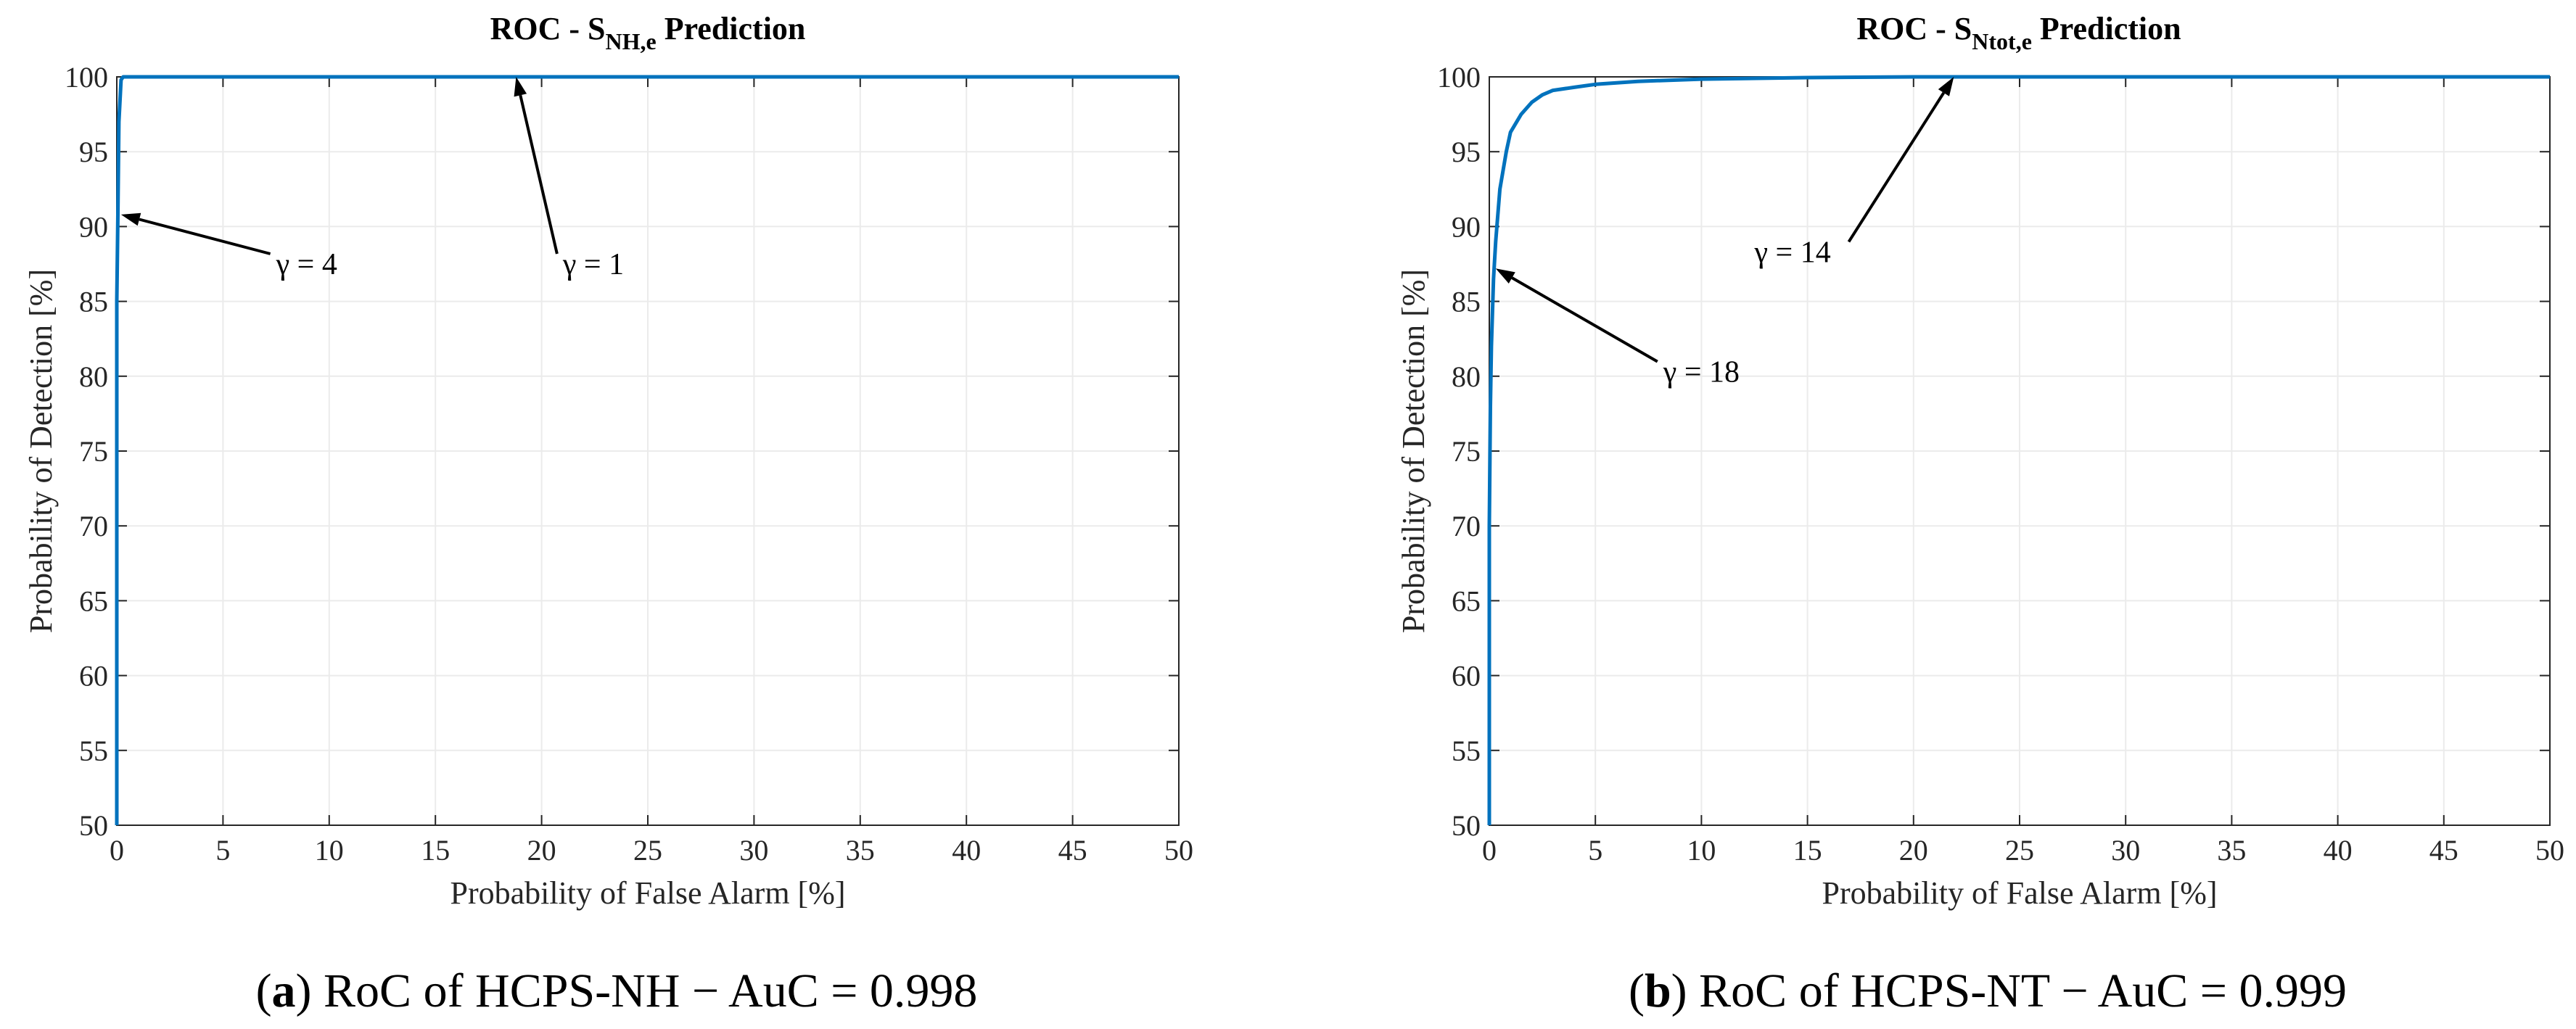 The height and width of the screenshot is (1029, 2576). Describe the element at coordinates (1658, 990) in the screenshot. I see `caption-label: b` at that location.